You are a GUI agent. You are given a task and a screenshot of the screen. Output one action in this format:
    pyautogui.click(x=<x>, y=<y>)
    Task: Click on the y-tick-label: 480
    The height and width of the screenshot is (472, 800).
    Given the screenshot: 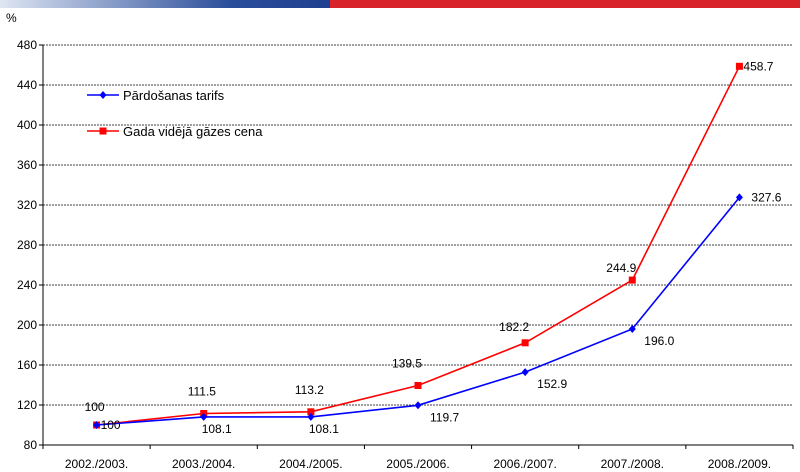 What is the action you would take?
    pyautogui.click(x=27, y=45)
    